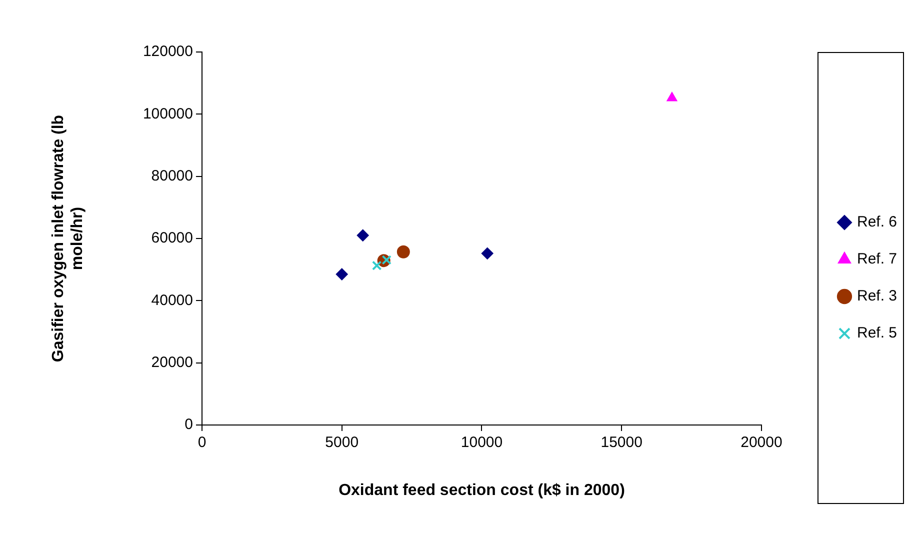 The height and width of the screenshot is (539, 907). What do you see at coordinates (761, 443) in the screenshot?
I see `x-tick-label: 20000` at bounding box center [761, 443].